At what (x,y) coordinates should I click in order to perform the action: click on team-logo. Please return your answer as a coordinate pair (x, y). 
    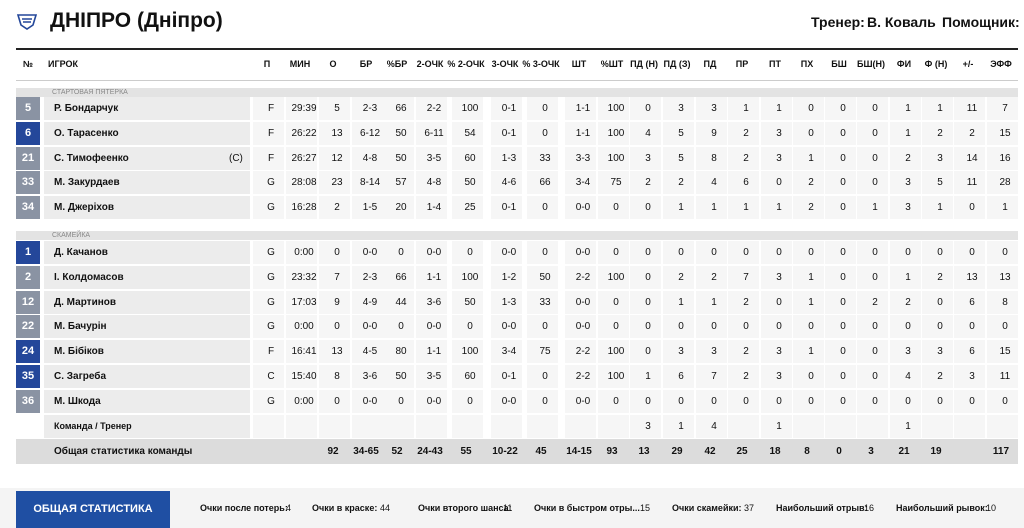
    Looking at the image, I should click on (27, 22).